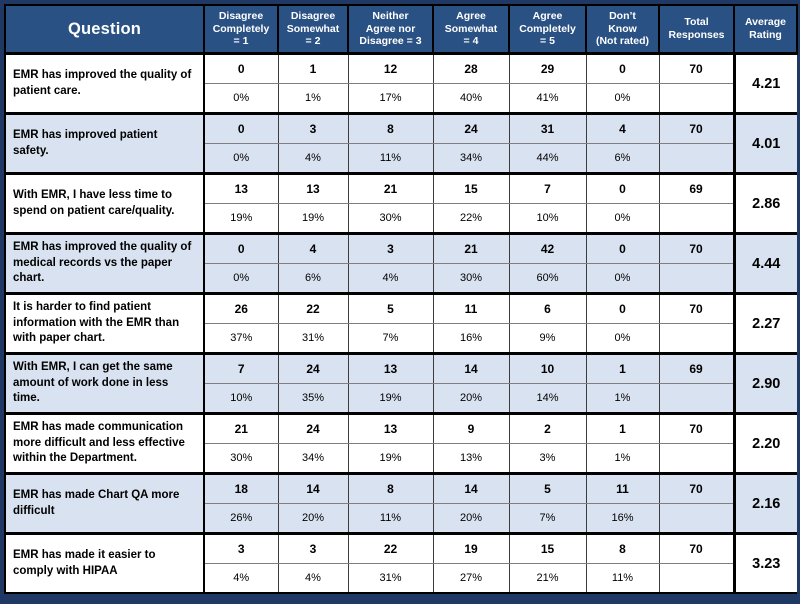 The height and width of the screenshot is (604, 800). What do you see at coordinates (313, 29) in the screenshot?
I see `column-header-disagree-somewhat: Disagree Somewhat = 2` at bounding box center [313, 29].